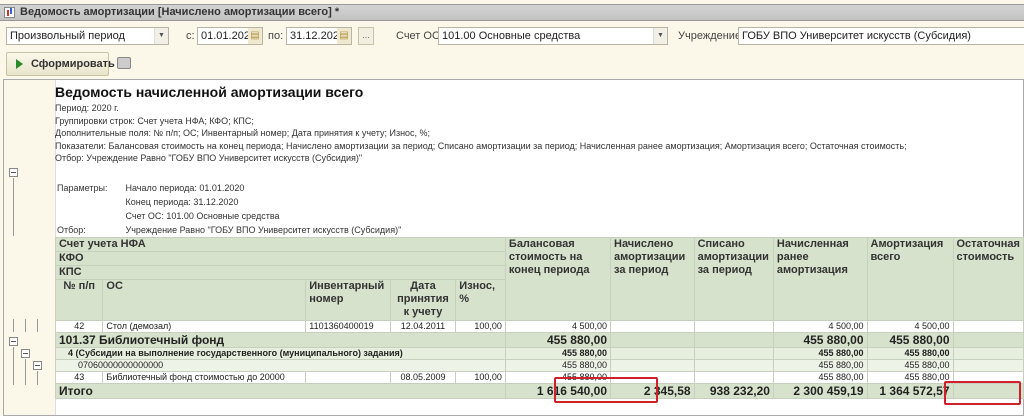 The height and width of the screenshot is (416, 1024). I want to click on report-icon, so click(9, 12).